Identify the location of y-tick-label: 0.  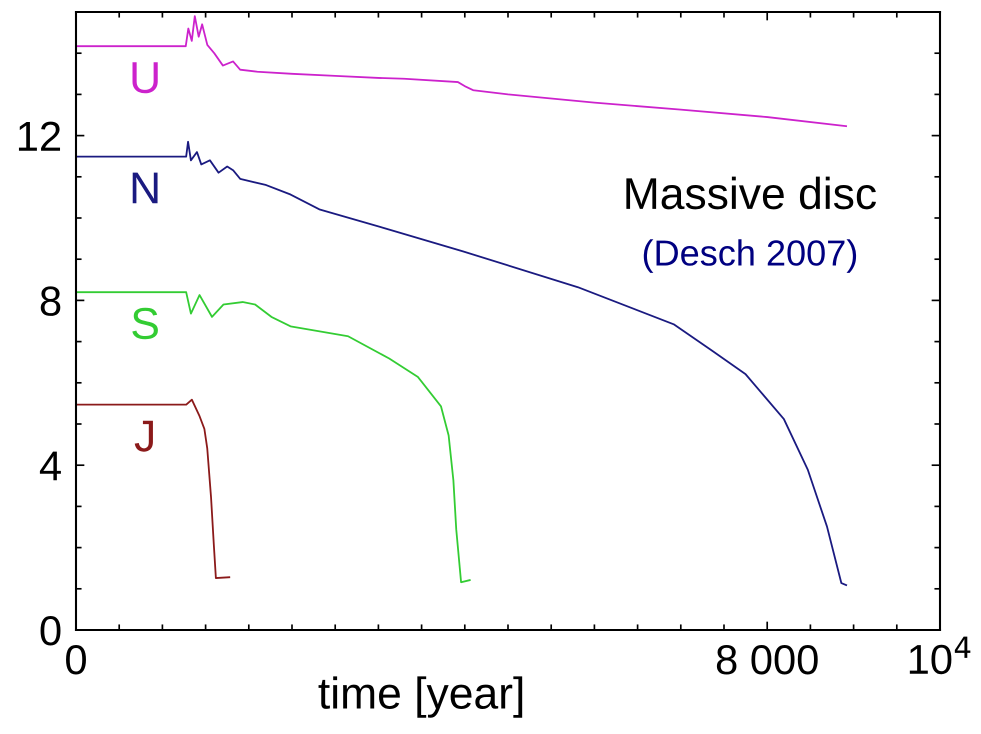
(50, 631).